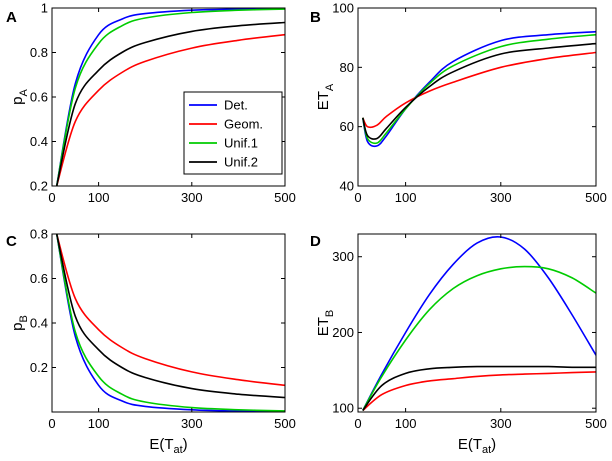  Describe the element at coordinates (233, 133) in the screenshot. I see `legend: Det. Geom. Unif.1 Unif.2` at that location.